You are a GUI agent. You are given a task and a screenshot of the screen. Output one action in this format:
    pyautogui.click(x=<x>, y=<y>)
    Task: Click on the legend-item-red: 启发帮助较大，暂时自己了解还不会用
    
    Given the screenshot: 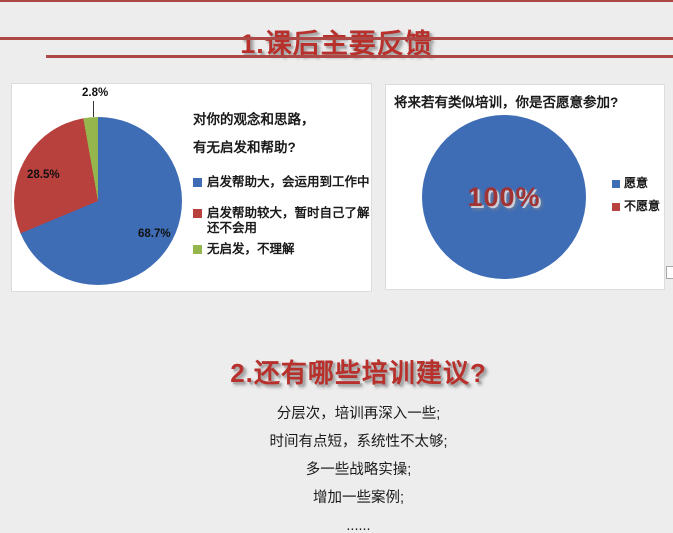 What is the action you would take?
    pyautogui.click(x=284, y=221)
    